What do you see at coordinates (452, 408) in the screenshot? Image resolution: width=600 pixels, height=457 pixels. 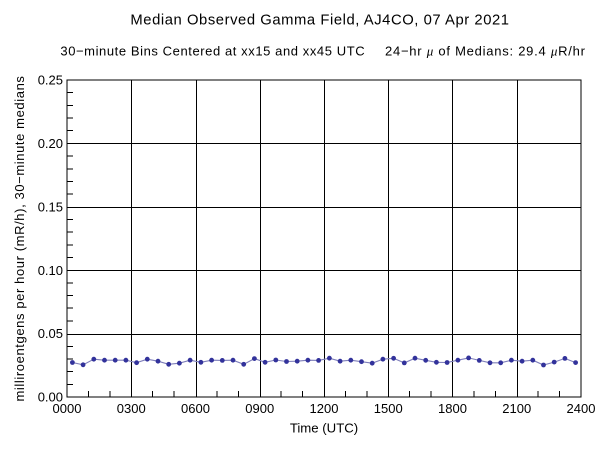 I see `svg-text: 1800` at bounding box center [452, 408].